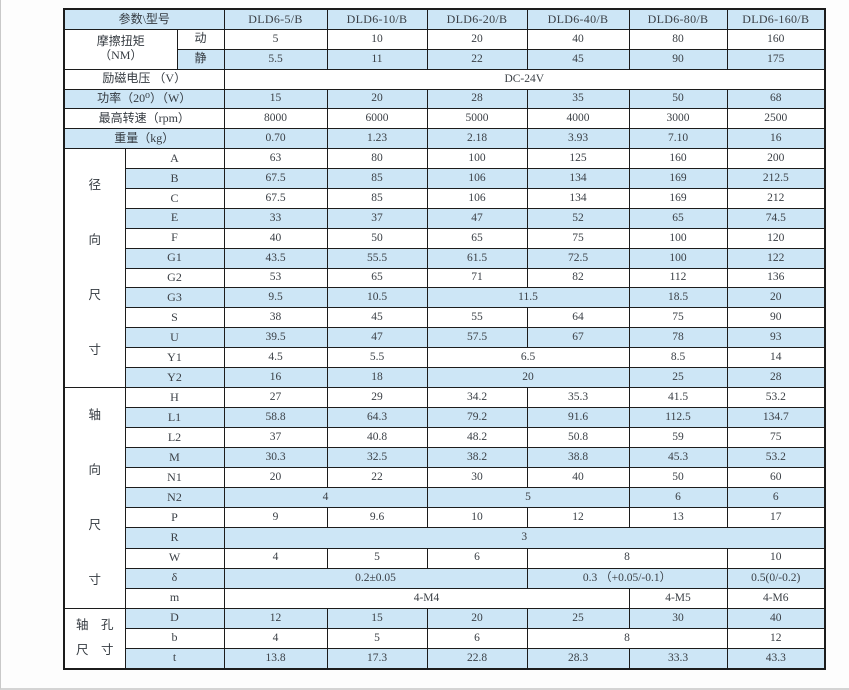 Image resolution: width=849 pixels, height=690 pixels. Describe the element at coordinates (477, 218) in the screenshot. I see `value-cell: 47` at that location.